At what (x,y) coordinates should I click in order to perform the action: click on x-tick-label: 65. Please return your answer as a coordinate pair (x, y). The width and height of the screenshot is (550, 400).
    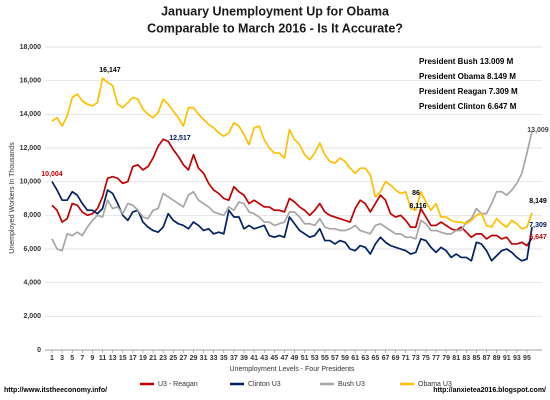
    Looking at the image, I should click on (375, 358).